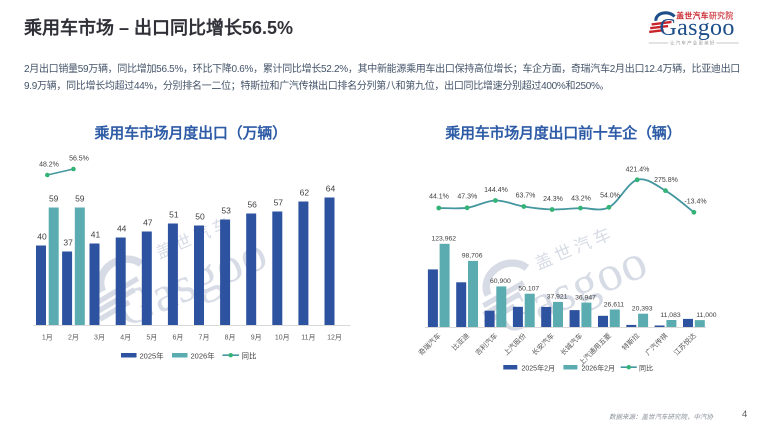 The image size is (760, 428). I want to click on svg-text: 5月, so click(151, 338).